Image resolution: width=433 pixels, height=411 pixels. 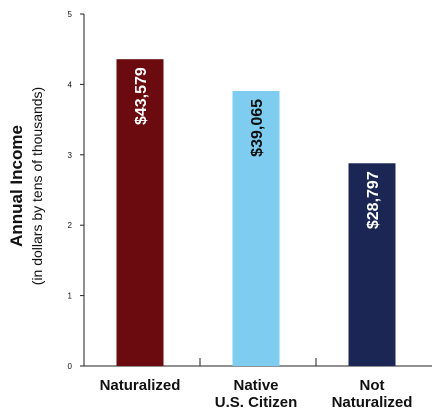 What do you see at coordinates (70, 84) in the screenshot?
I see `y-tick-label: 4` at bounding box center [70, 84].